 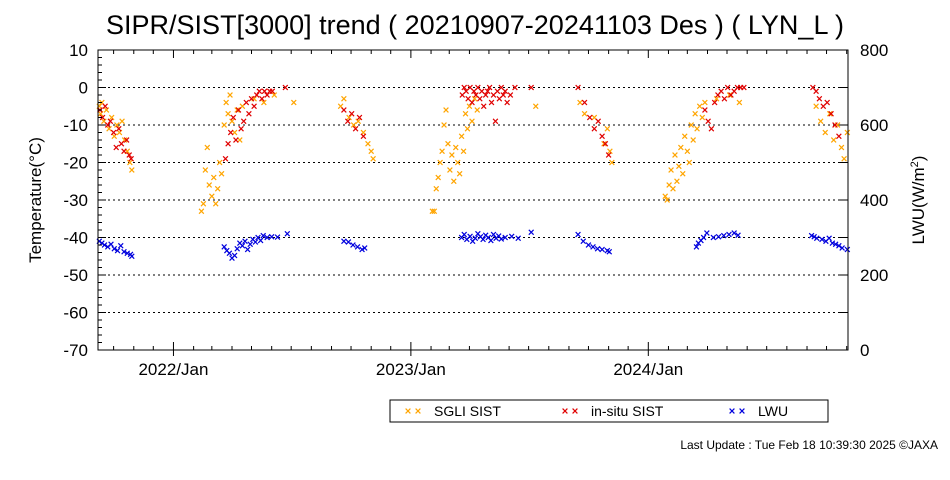 I want to click on x-tick-label: 2022/Jan, so click(x=173, y=369).